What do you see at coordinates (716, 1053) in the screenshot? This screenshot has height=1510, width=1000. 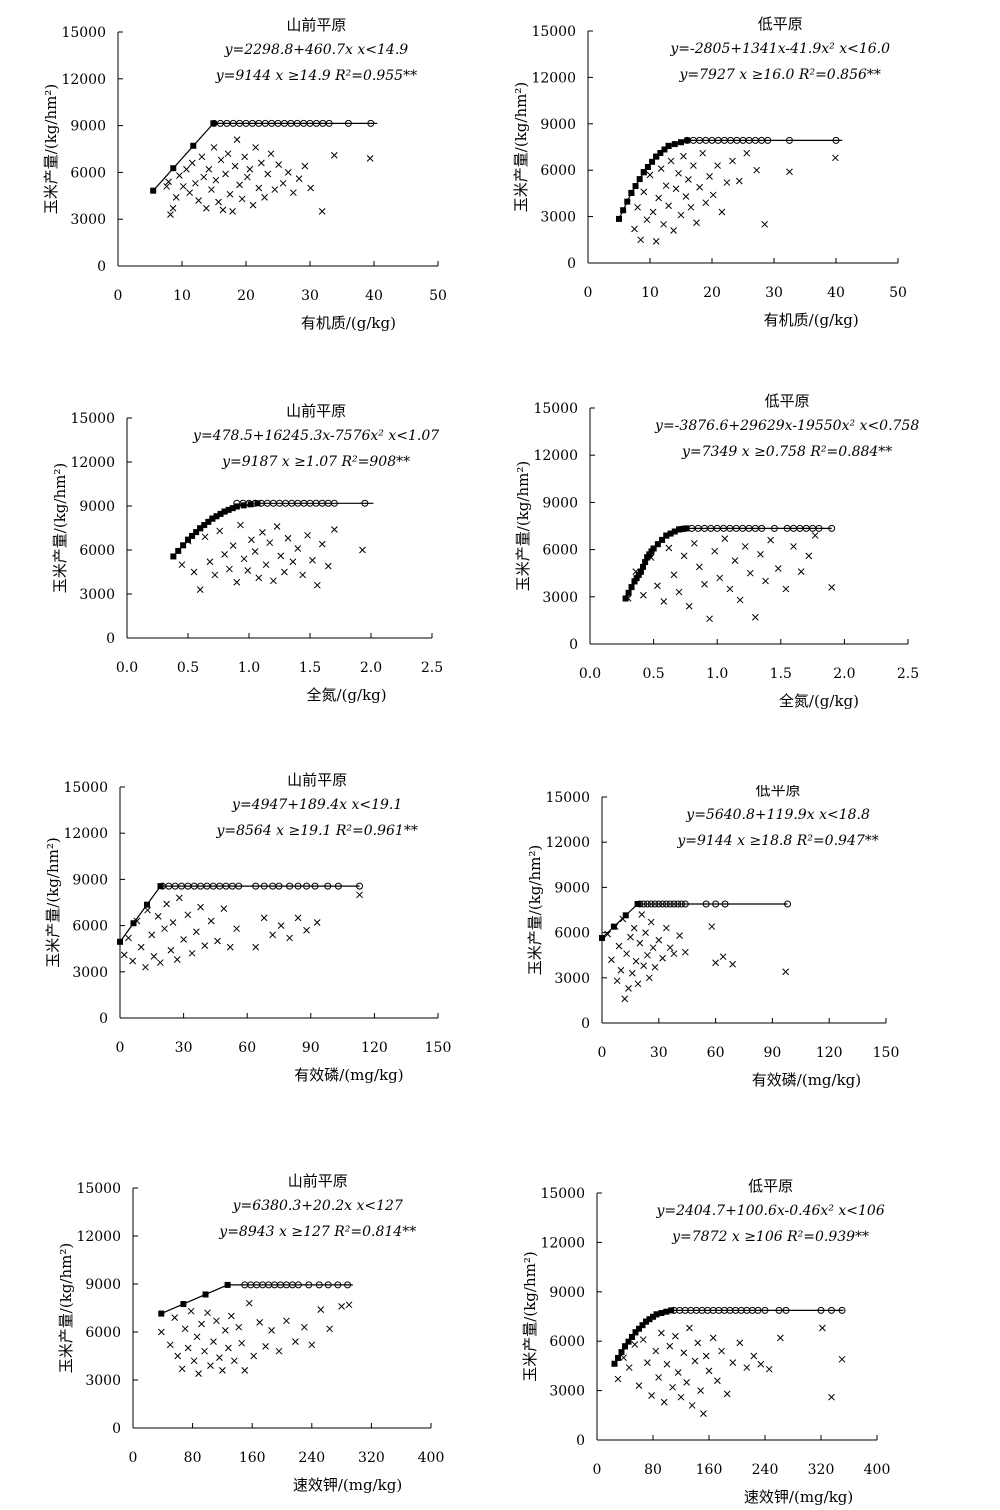 I see `x-tick-label: 60` at bounding box center [716, 1053].